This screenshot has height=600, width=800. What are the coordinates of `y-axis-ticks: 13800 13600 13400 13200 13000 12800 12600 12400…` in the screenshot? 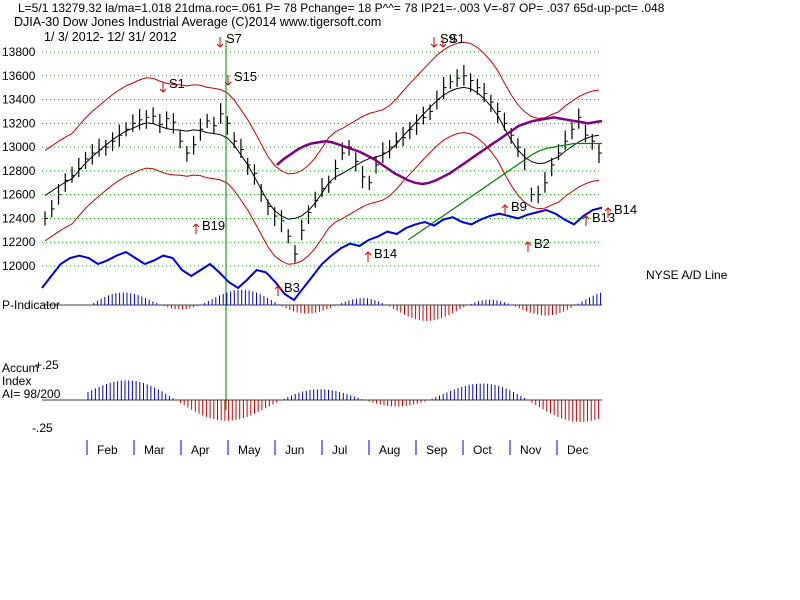 It's located at (19, 159).